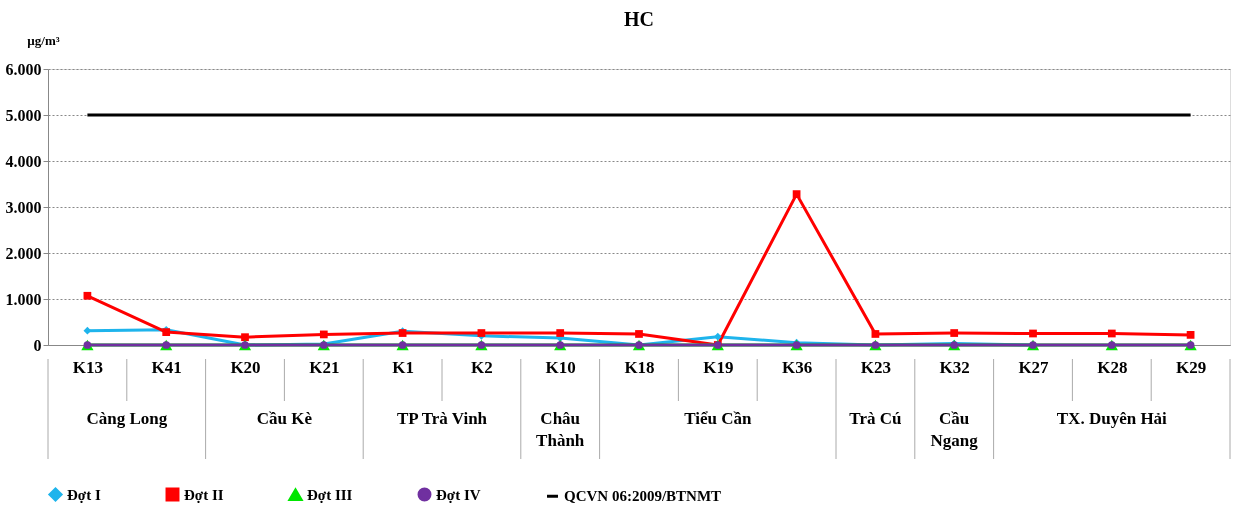 This screenshot has width=1241, height=511. Describe the element at coordinates (166, 367) in the screenshot. I see `x-tick-label: K41` at that location.